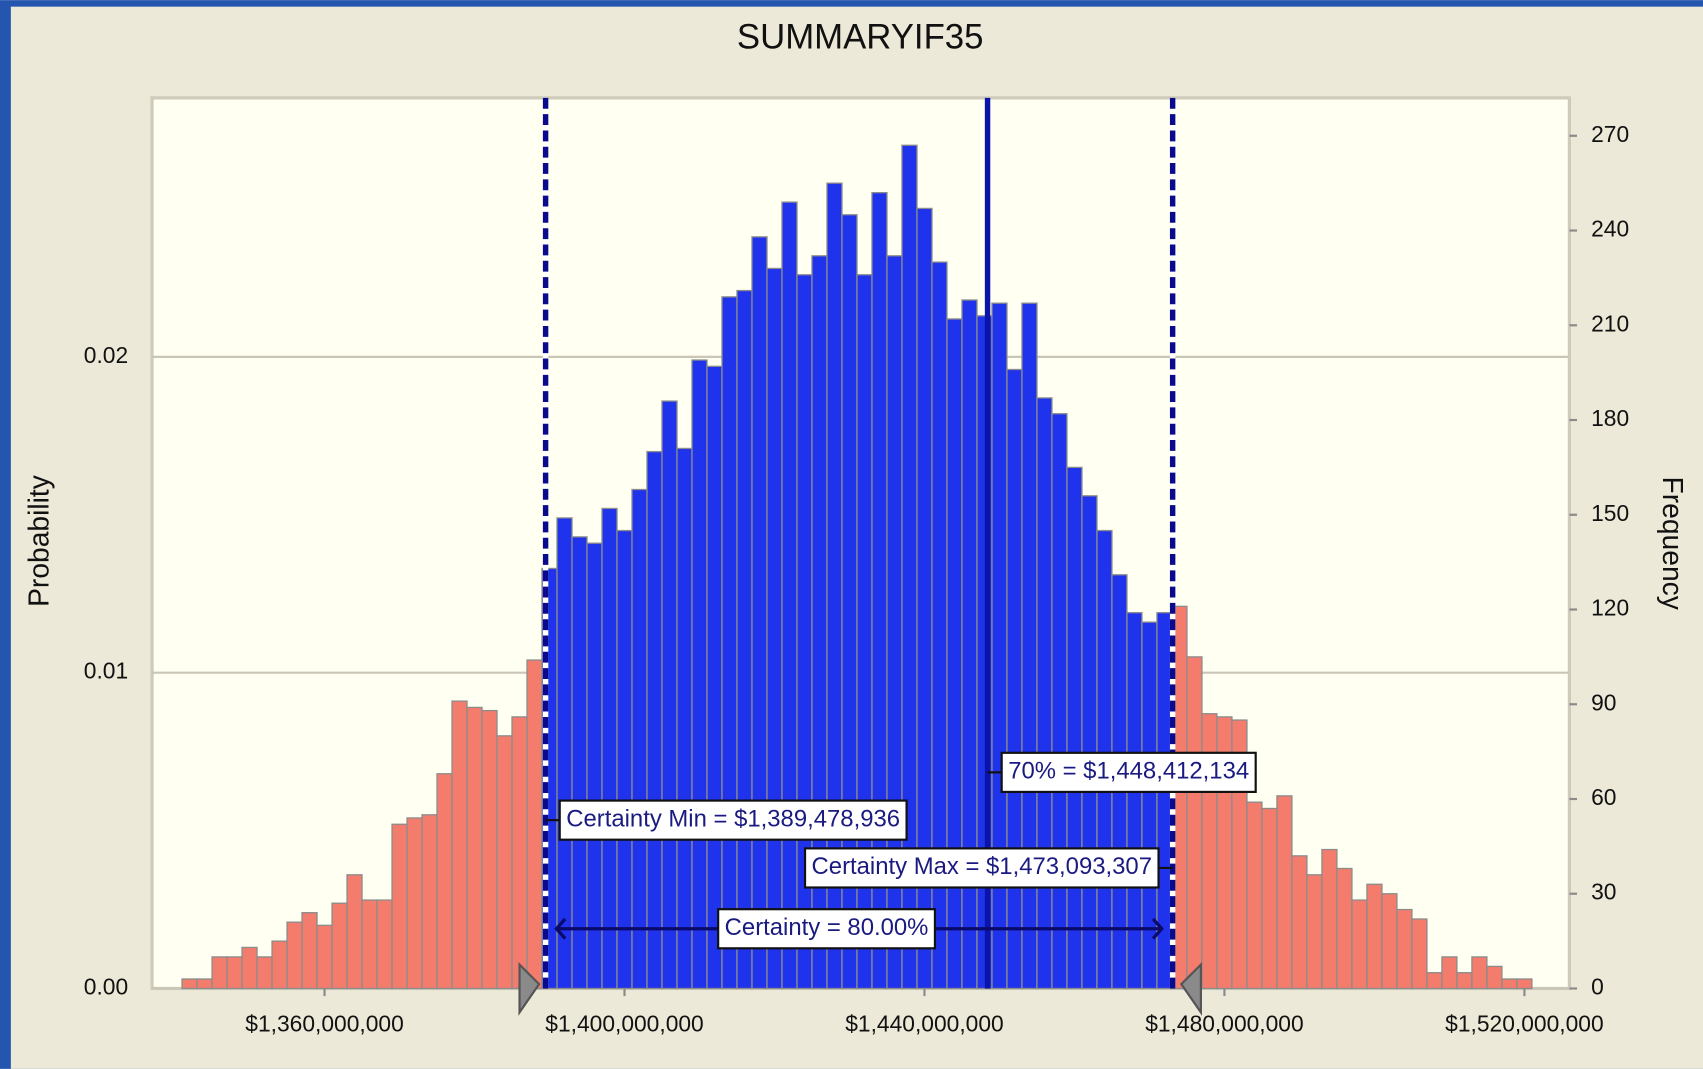 The image size is (1703, 1069). Describe the element at coordinates (1610, 134) in the screenshot. I see `y2-tick-label: 270` at that location.